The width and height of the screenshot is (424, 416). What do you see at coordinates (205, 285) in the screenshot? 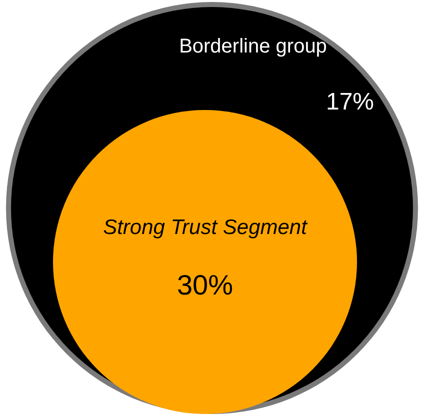
I see `data-label: 30%` at bounding box center [205, 285].